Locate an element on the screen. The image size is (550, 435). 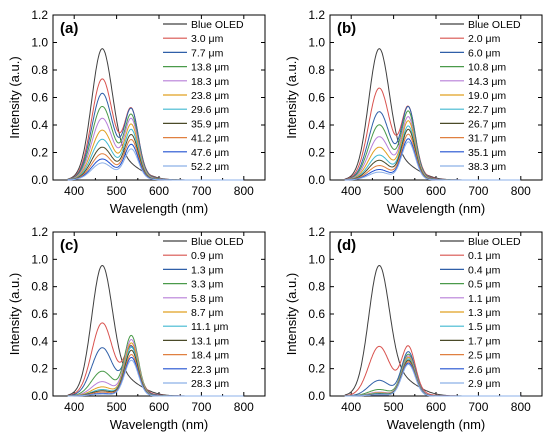
legend-entry: 29.6 μm is located at coordinates (210, 110).